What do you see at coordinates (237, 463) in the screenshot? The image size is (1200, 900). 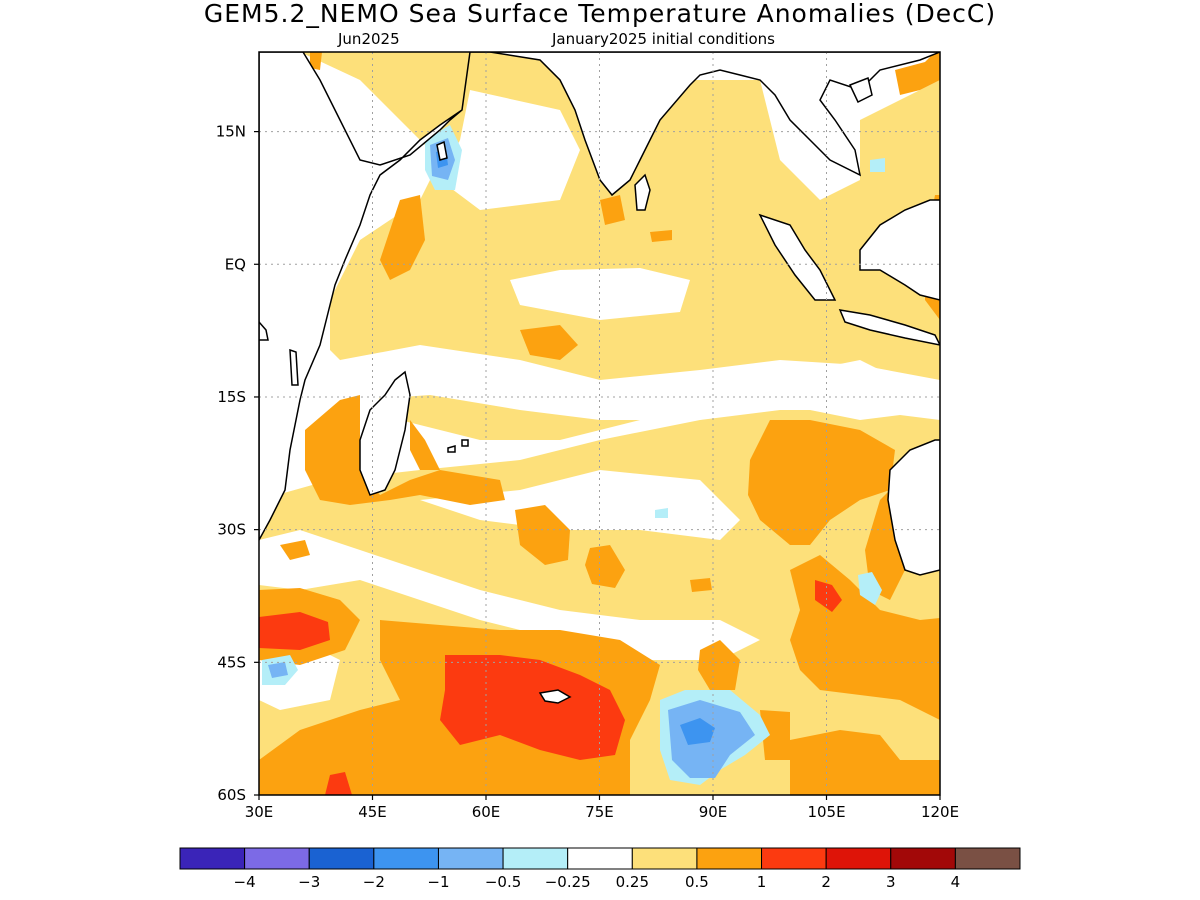 I see `latitude-labels: 15N EQ 15S 30S 45S 60S` at bounding box center [237, 463].